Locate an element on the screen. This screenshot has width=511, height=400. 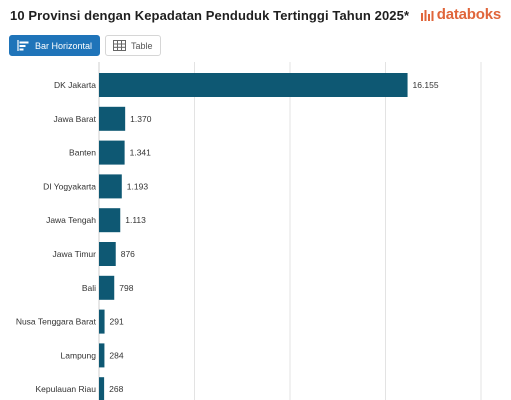
value-label: 291 is located at coordinates (117, 322).